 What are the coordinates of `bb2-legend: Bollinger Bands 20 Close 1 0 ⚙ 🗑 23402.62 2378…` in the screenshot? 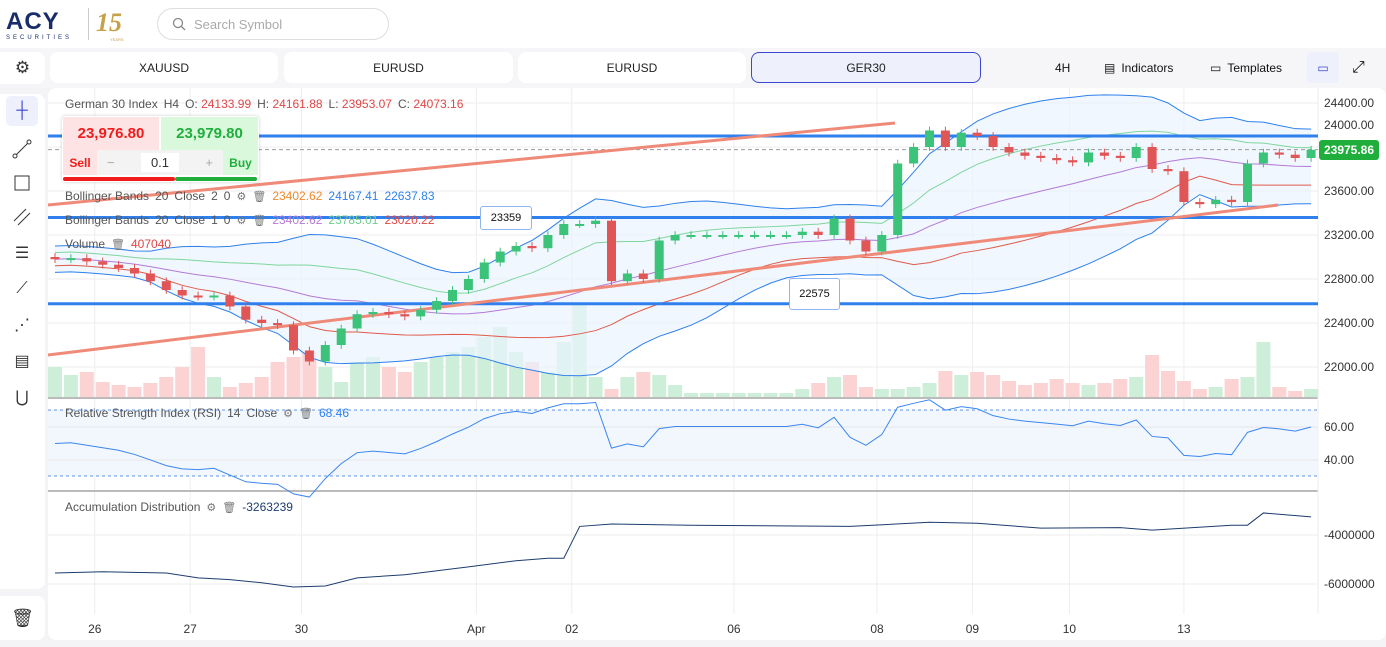 It's located at (250, 220).